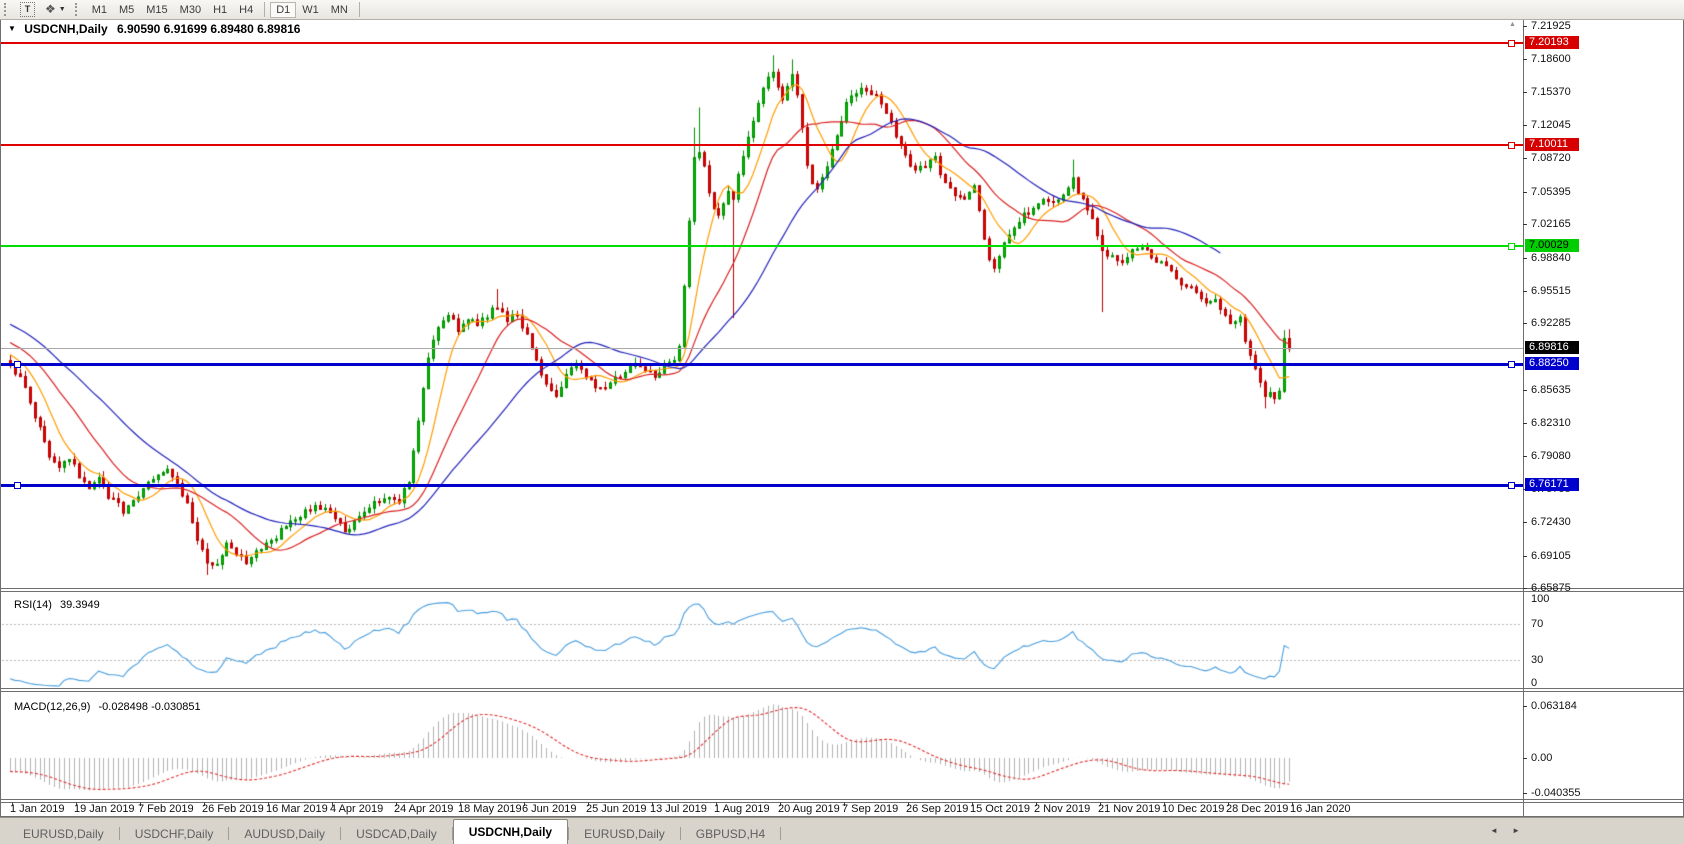  I want to click on price-tick-label: 7.02165, so click(1551, 224).